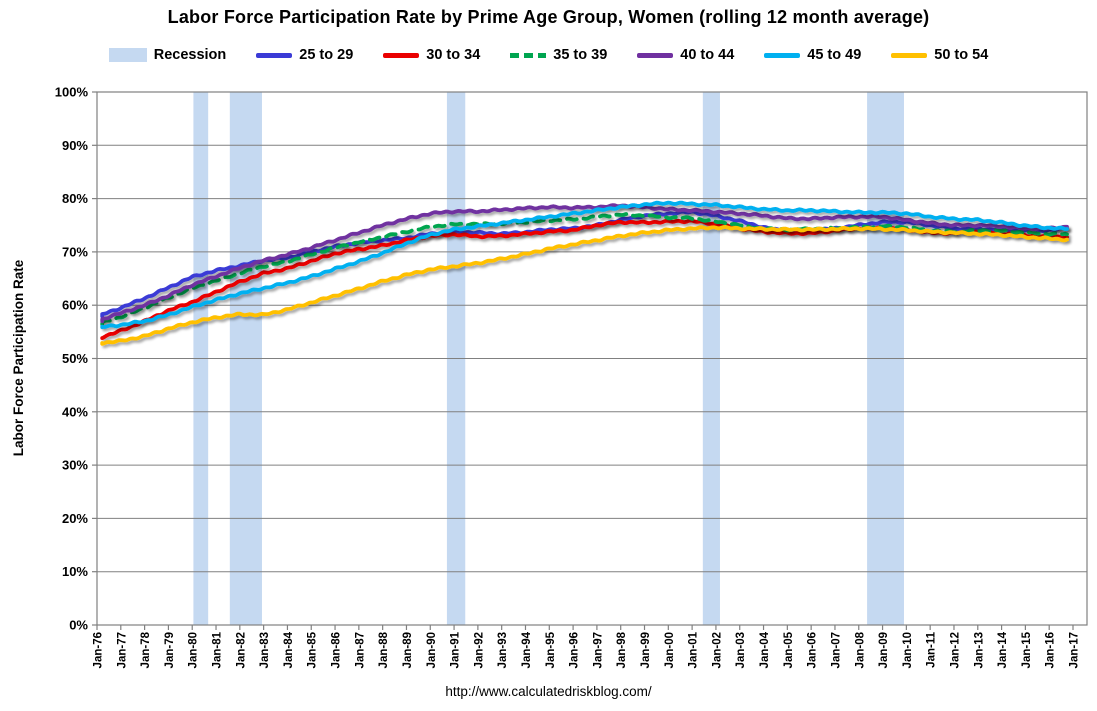  What do you see at coordinates (694, 649) in the screenshot?
I see `x-tick-label: Jan-01` at bounding box center [694, 649].